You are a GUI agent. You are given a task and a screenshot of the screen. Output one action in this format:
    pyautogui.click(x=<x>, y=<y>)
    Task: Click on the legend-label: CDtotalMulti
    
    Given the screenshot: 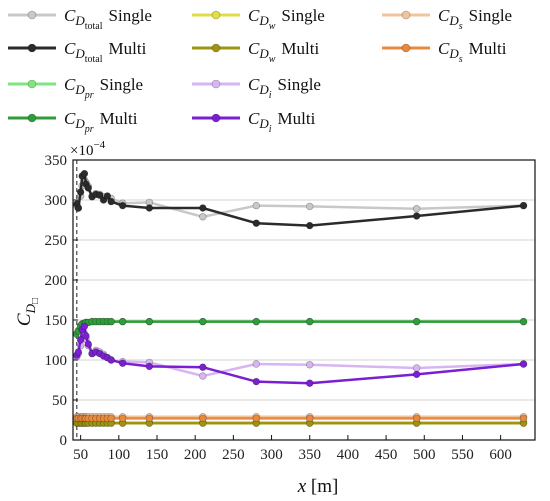 What is the action you would take?
    pyautogui.click(x=105, y=52)
    